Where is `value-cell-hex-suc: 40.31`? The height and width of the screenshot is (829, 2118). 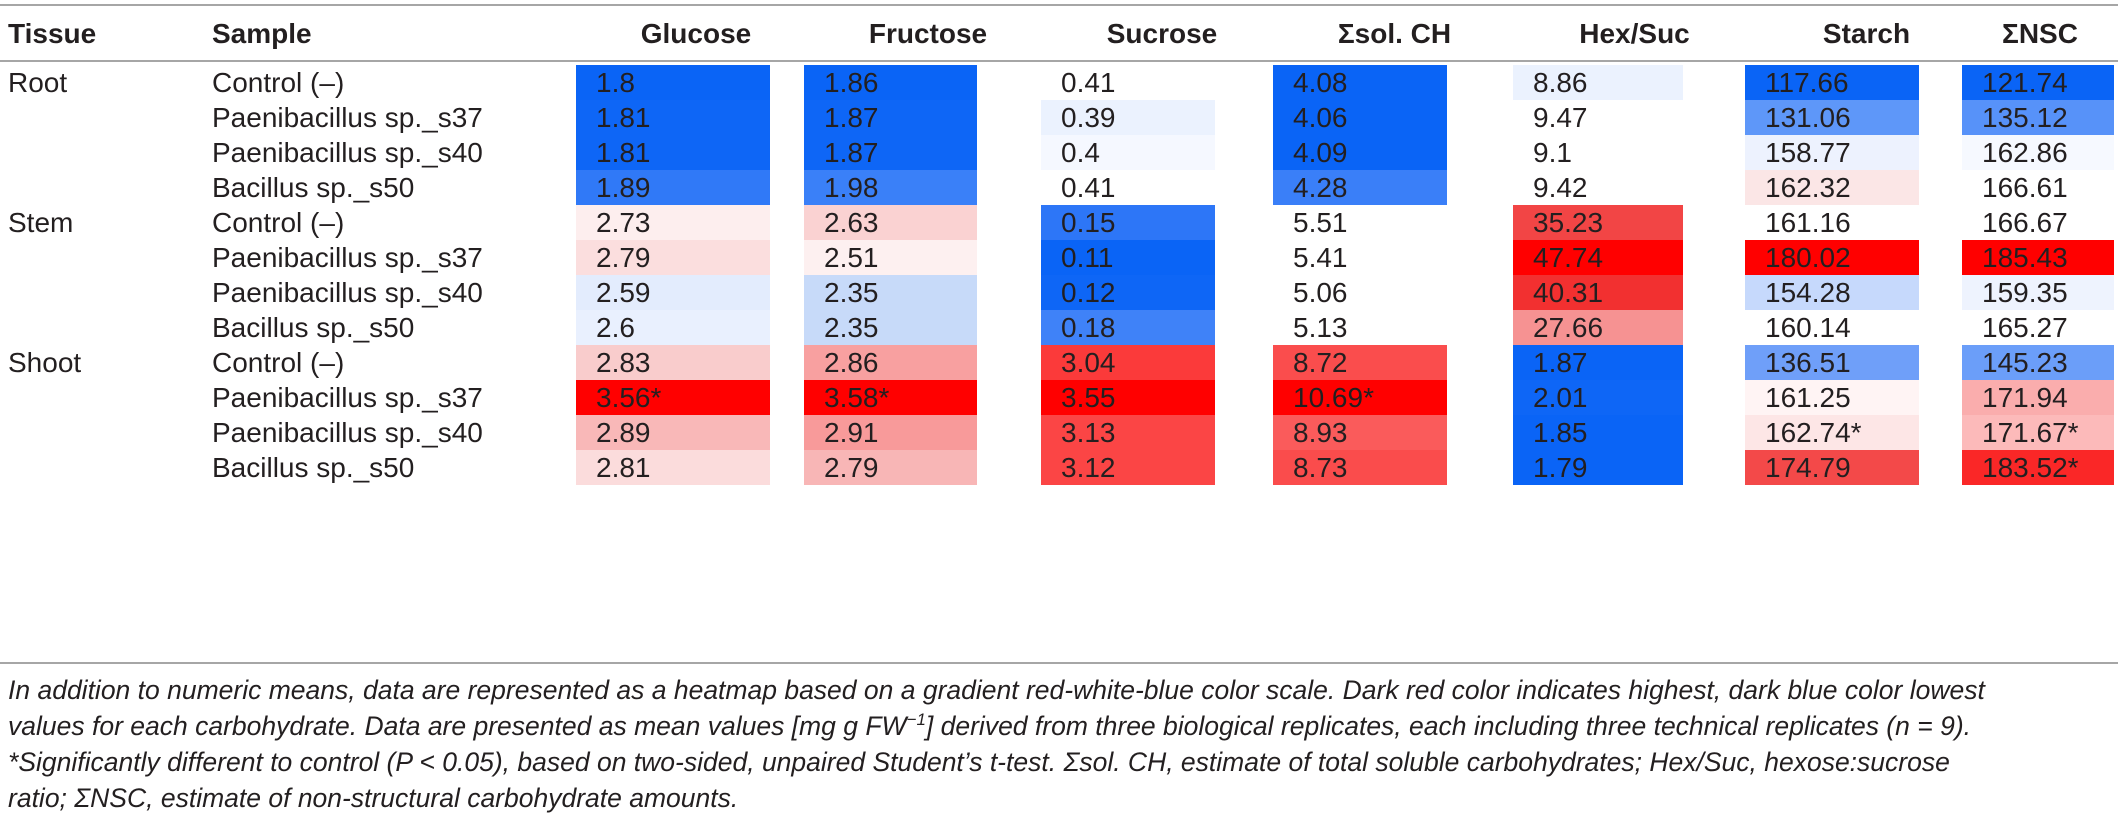 value-cell-hex-suc: 40.31 is located at coordinates (1598, 292).